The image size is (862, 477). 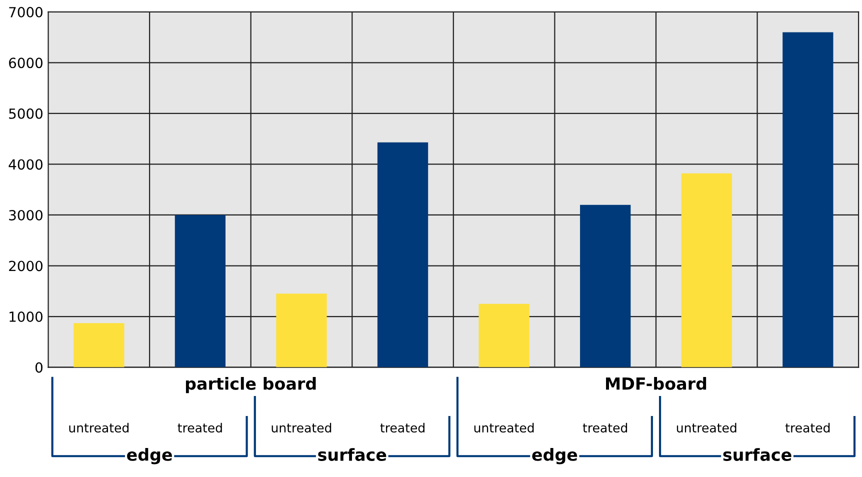 I want to click on y-tick-label: 7000, so click(x=25, y=12).